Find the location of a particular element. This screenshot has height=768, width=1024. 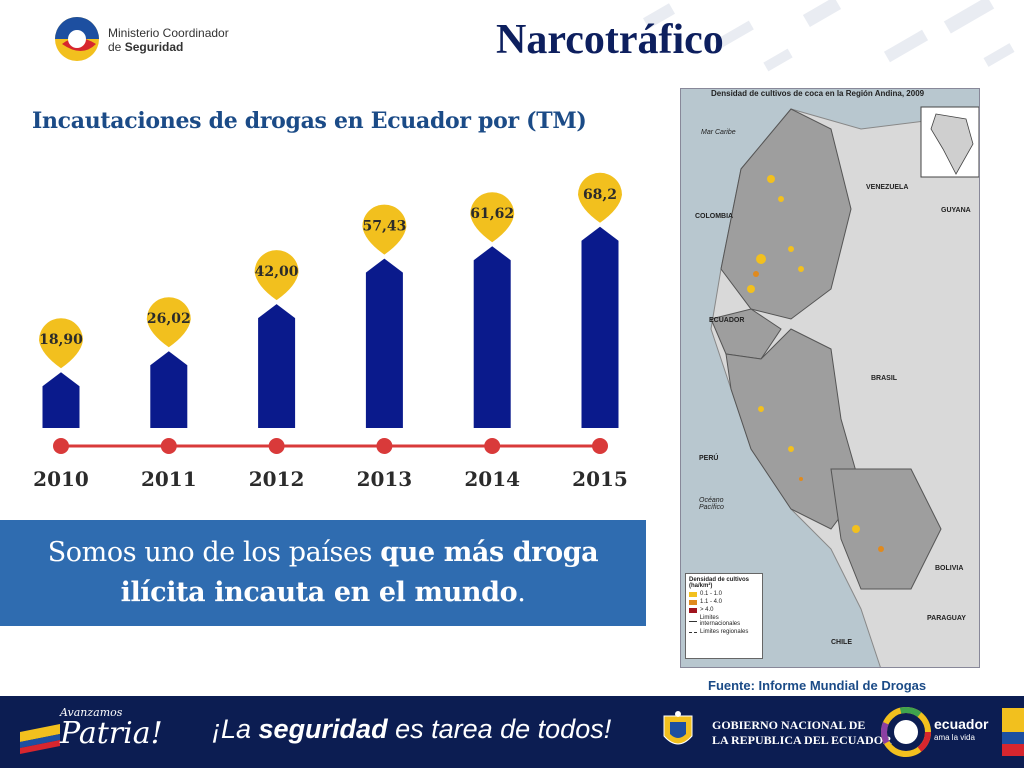

footer-slogan: ¡La seguridad es tarea de todos! is located at coordinates (411, 729).